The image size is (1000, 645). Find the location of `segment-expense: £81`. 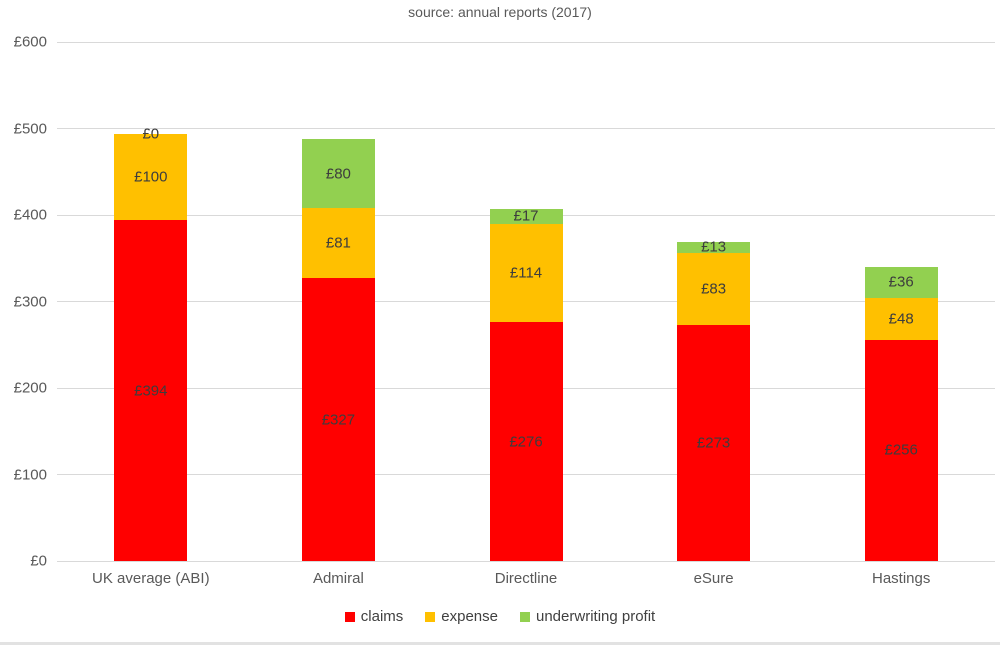

segment-expense: £81 is located at coordinates (338, 243).